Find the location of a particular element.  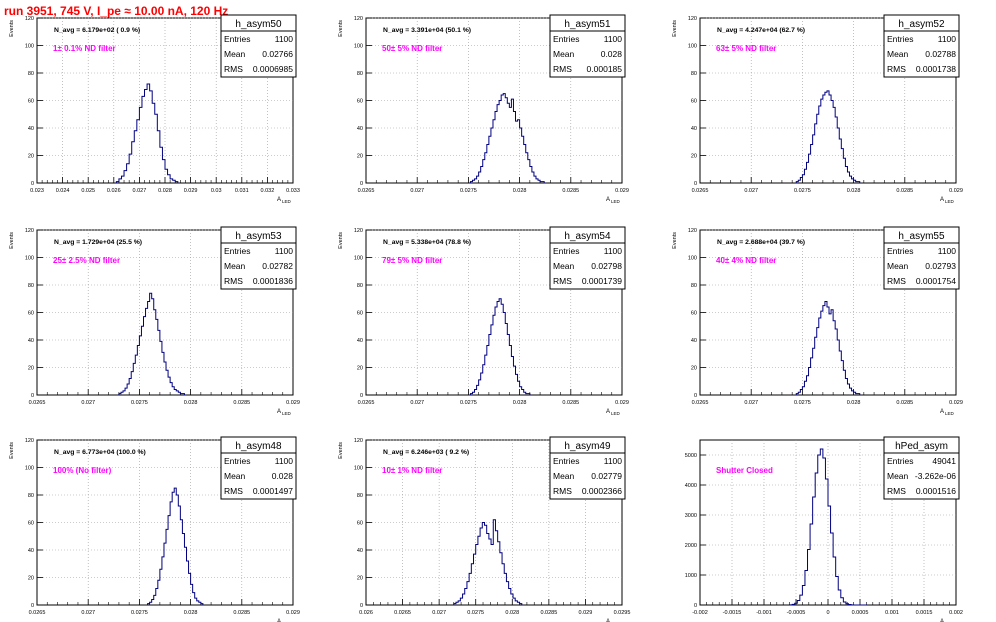

x-tick-label: 0.023 is located at coordinates (37, 191).